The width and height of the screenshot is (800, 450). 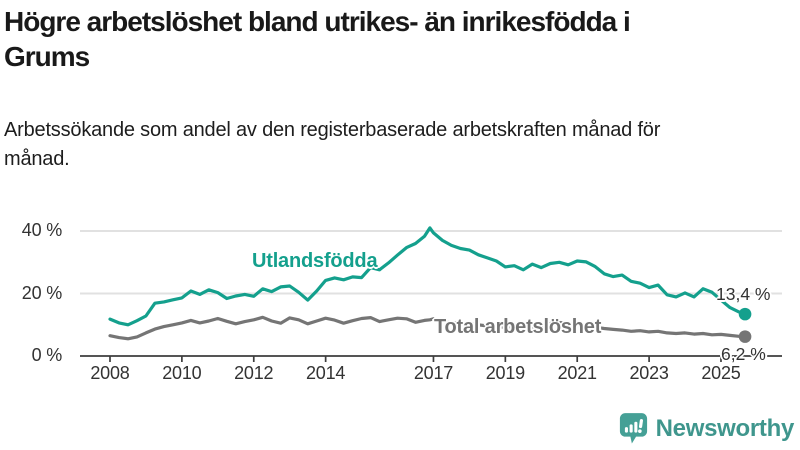 I want to click on series-end-dot-total, so click(x=745, y=336).